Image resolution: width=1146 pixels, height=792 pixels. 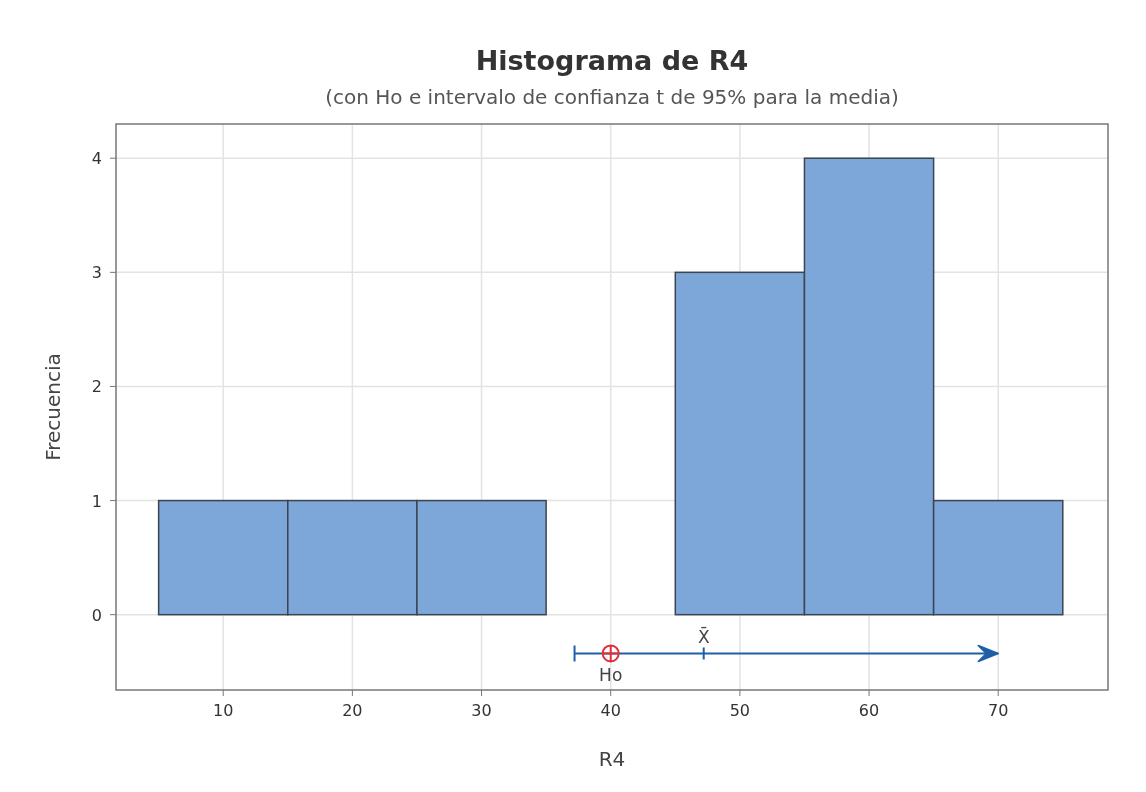 What do you see at coordinates (96, 387) in the screenshot?
I see `y-tick-label: 2` at bounding box center [96, 387].